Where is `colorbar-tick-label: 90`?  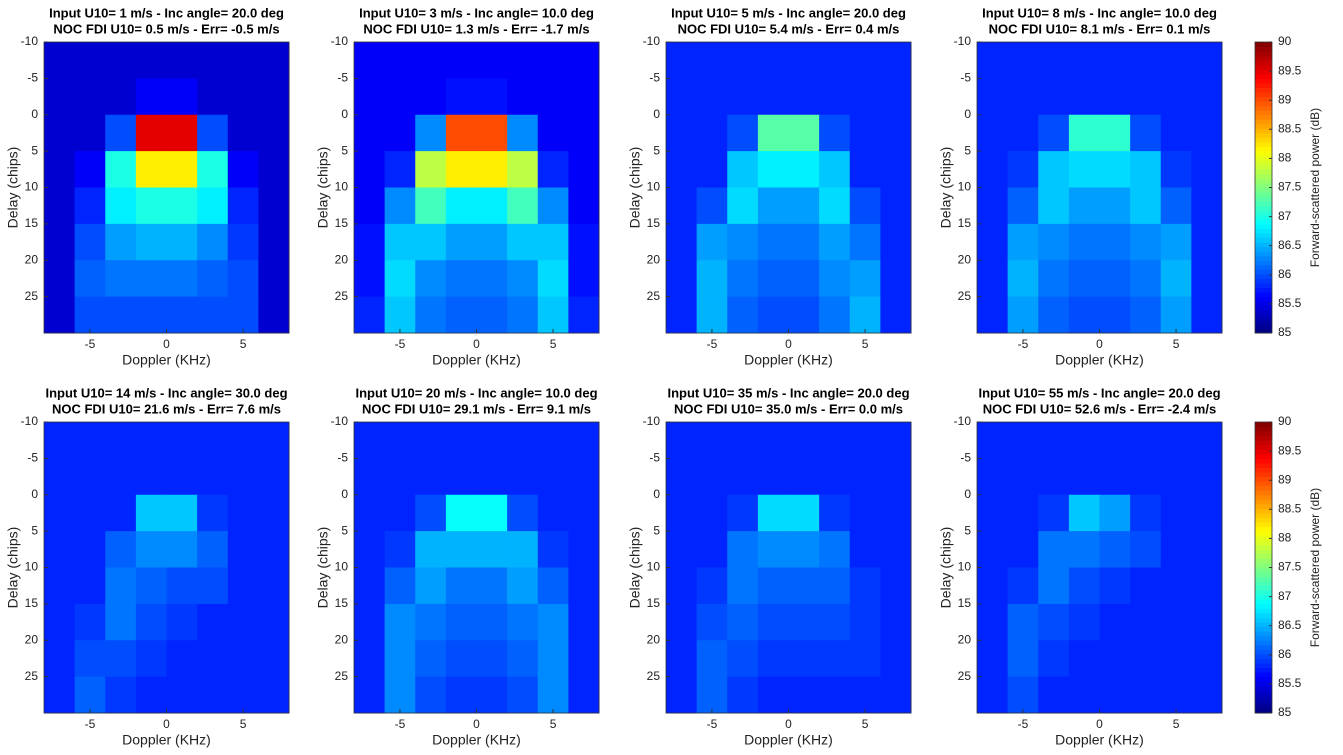
colorbar-tick-label: 90 is located at coordinates (1285, 41).